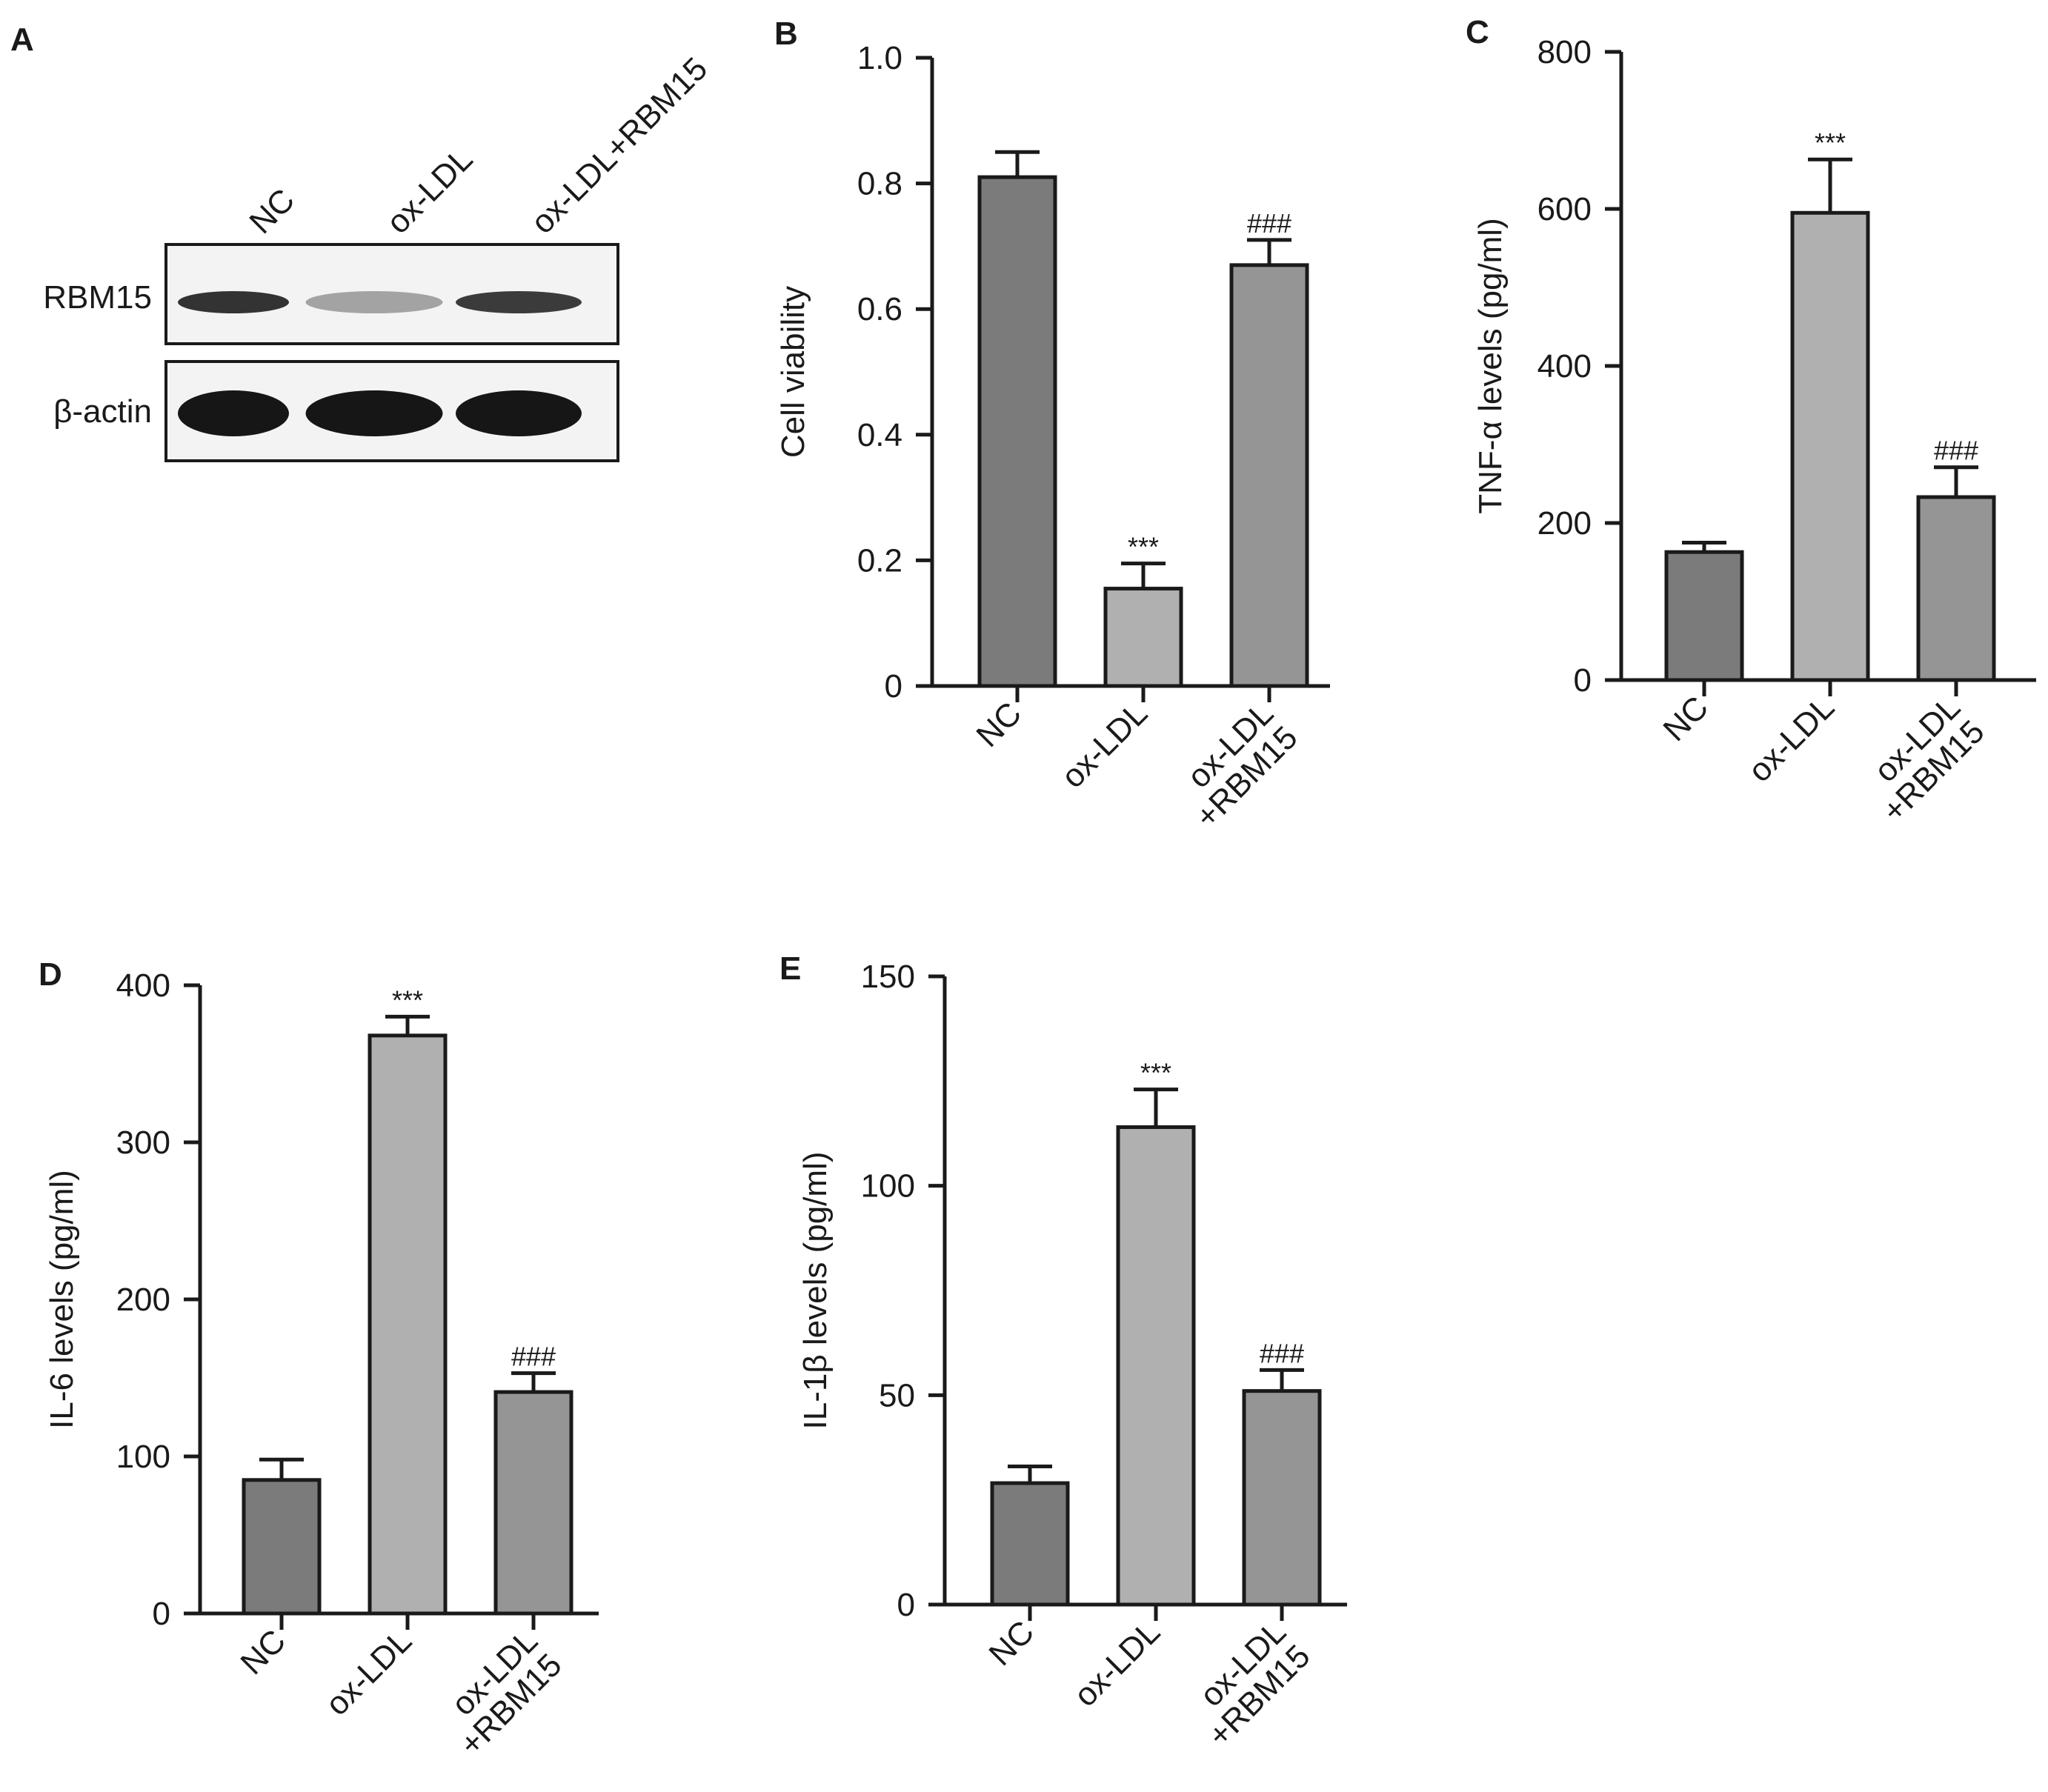 The height and width of the screenshot is (1792, 2048). I want to click on lane-label-ox-ldl-rbm15: ox-LDL+RBM15, so click(619, 145).